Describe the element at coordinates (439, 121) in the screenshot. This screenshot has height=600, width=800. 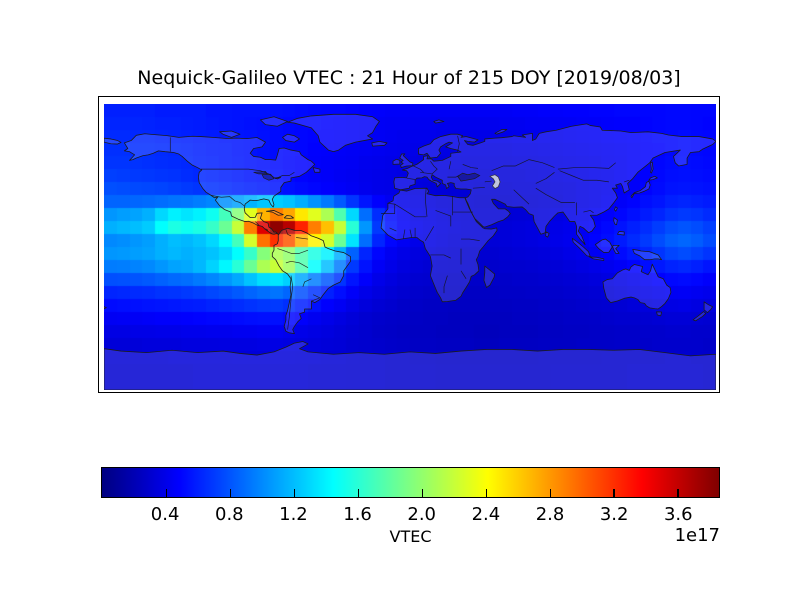
I see `landmass-svalbard` at that location.